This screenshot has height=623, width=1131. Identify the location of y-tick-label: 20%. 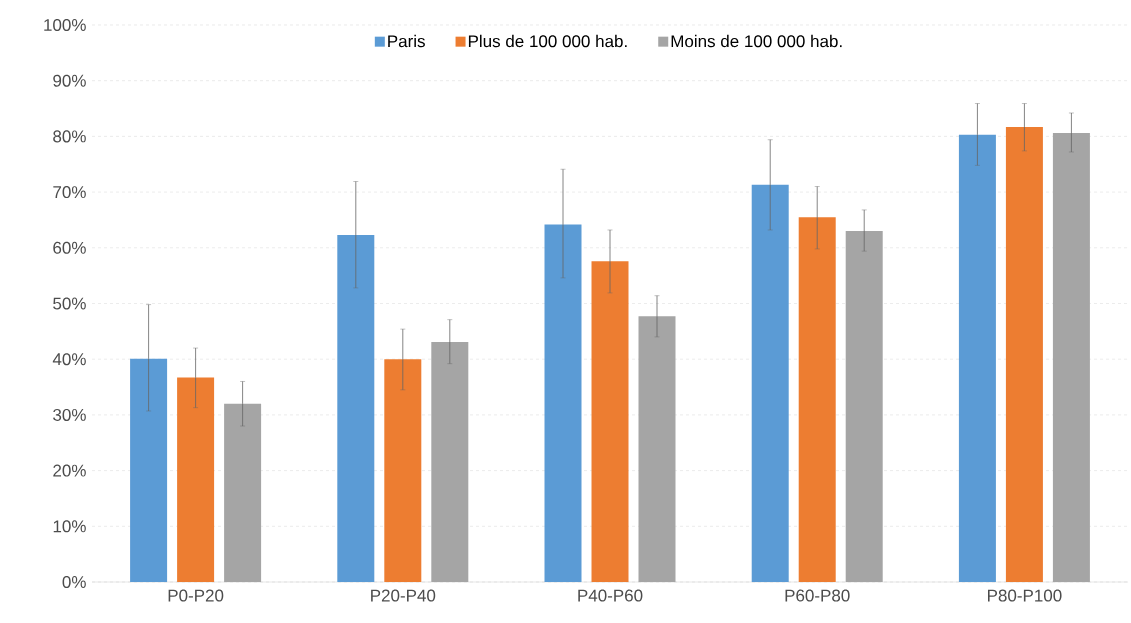
(69, 470).